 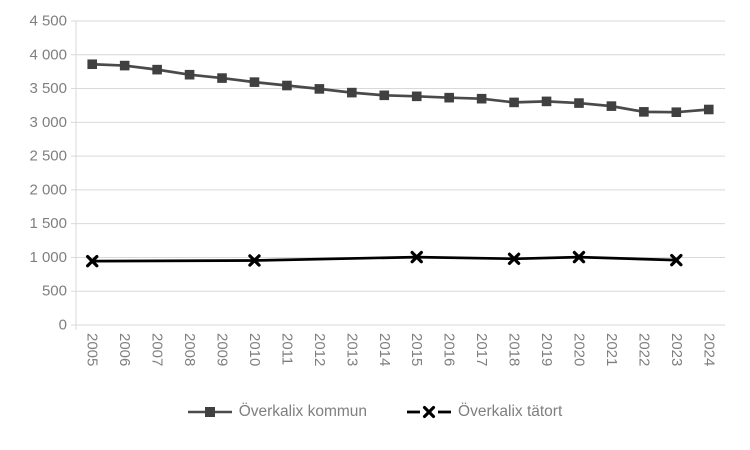 What do you see at coordinates (92, 349) in the screenshot?
I see `x-axis-label: 2005` at bounding box center [92, 349].